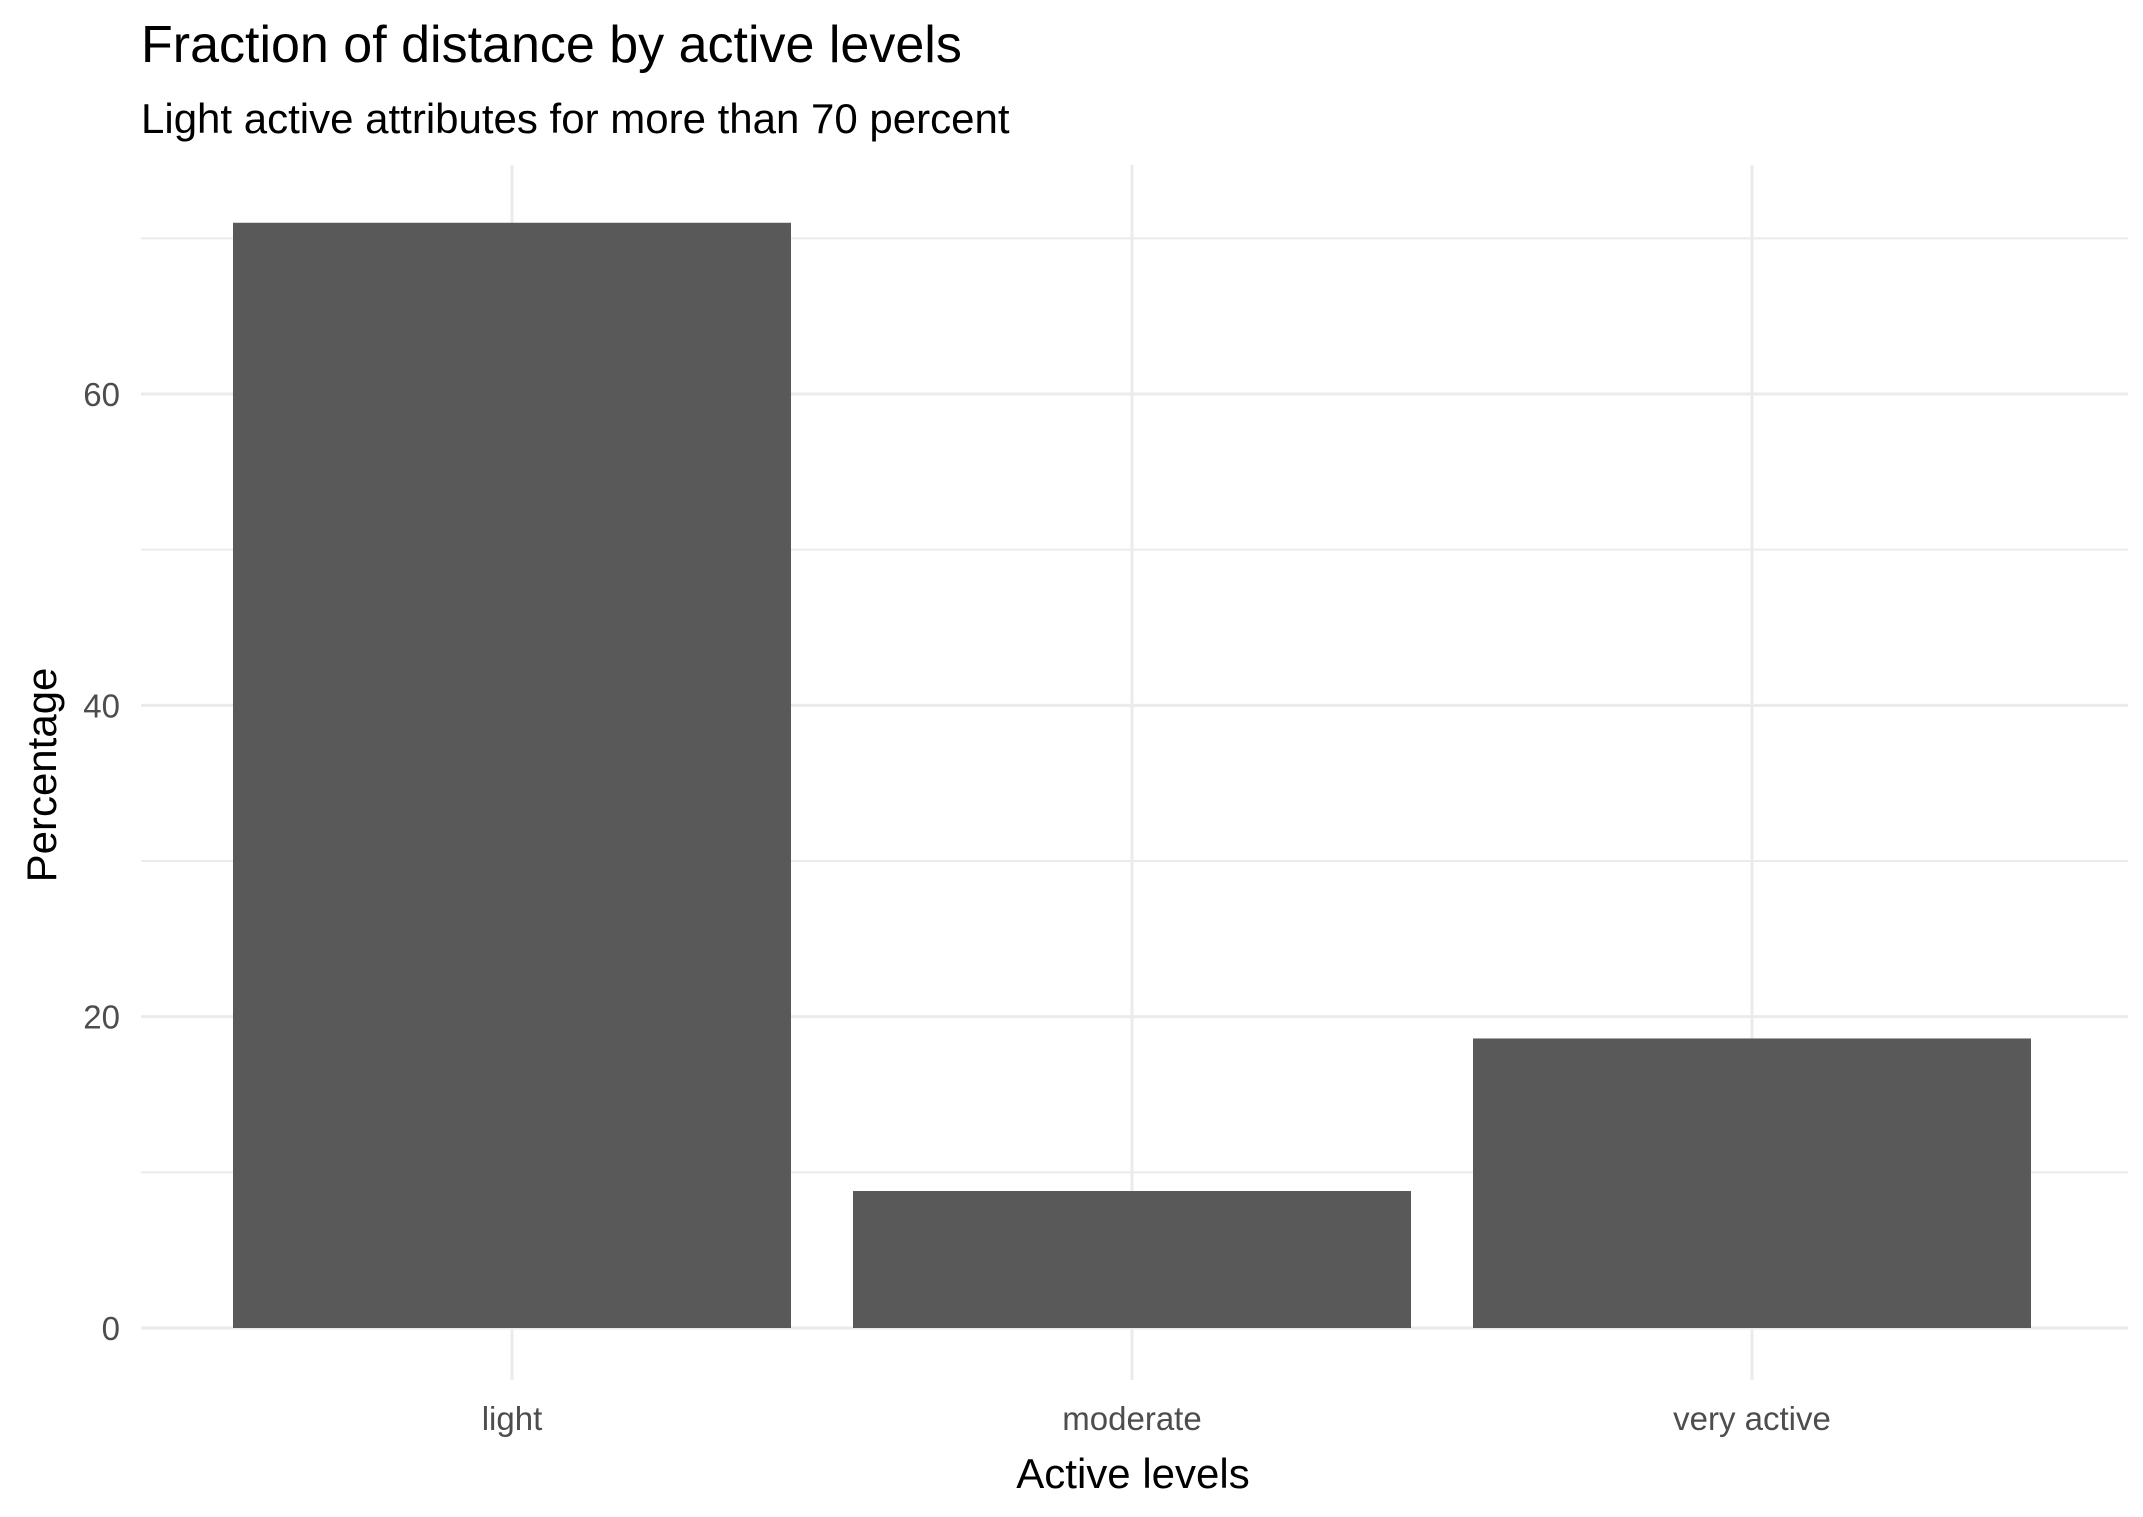 The width and height of the screenshot is (2143, 1517). I want to click on x-tick-label: light, so click(512, 1418).